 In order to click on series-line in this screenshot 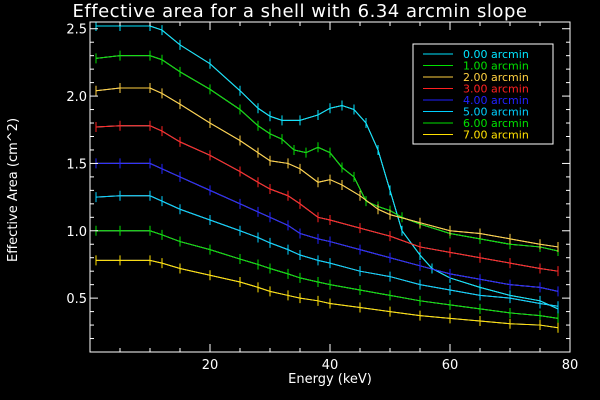, I will do `click(327, 294)`.